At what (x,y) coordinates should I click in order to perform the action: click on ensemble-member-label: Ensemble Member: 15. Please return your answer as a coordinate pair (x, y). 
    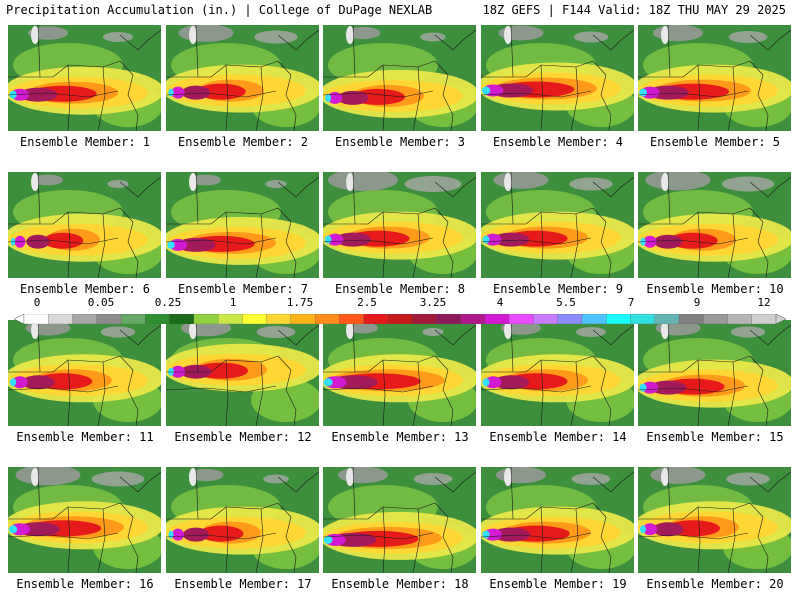
    Looking at the image, I should click on (715, 437).